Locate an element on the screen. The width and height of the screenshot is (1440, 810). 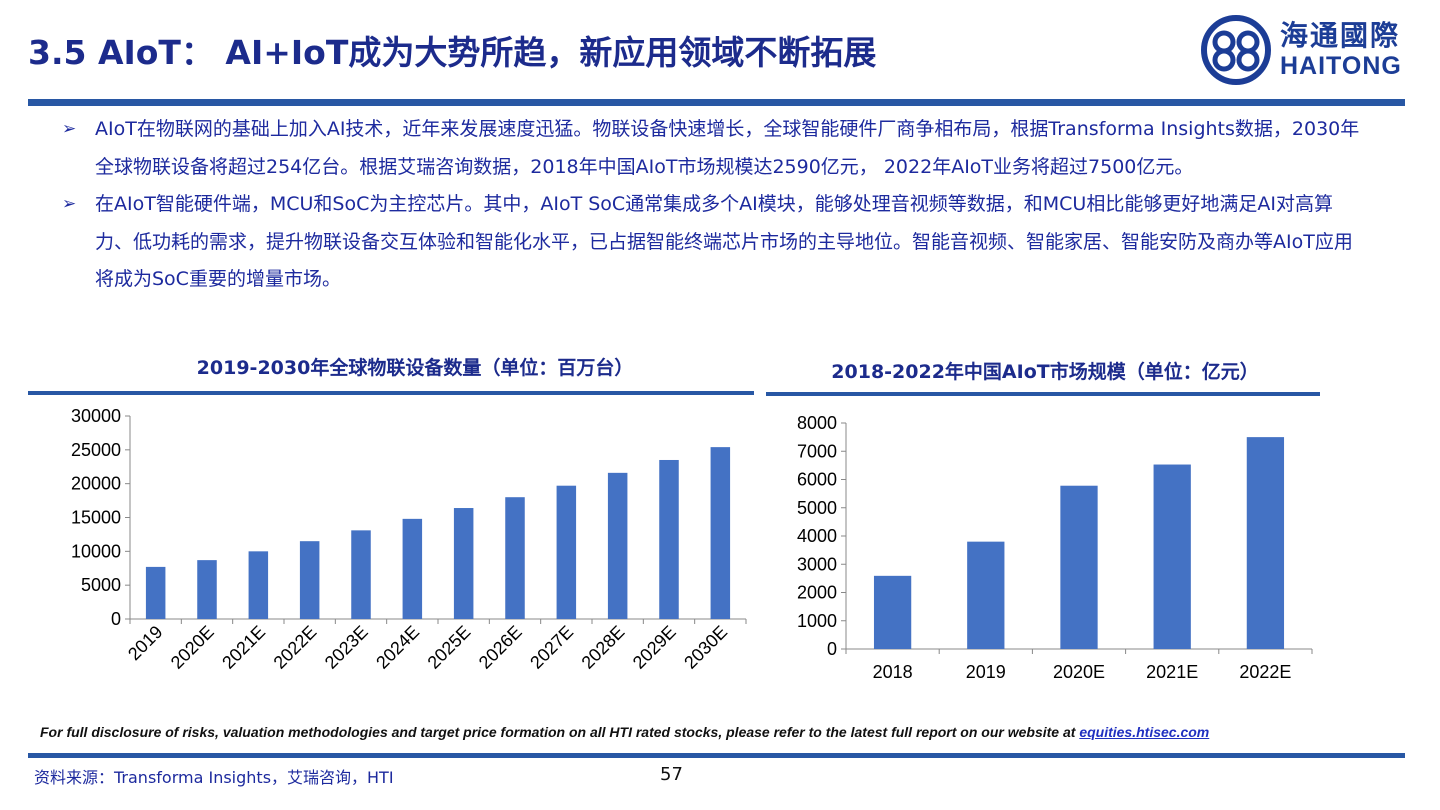
header-divider is located at coordinates (716, 102).